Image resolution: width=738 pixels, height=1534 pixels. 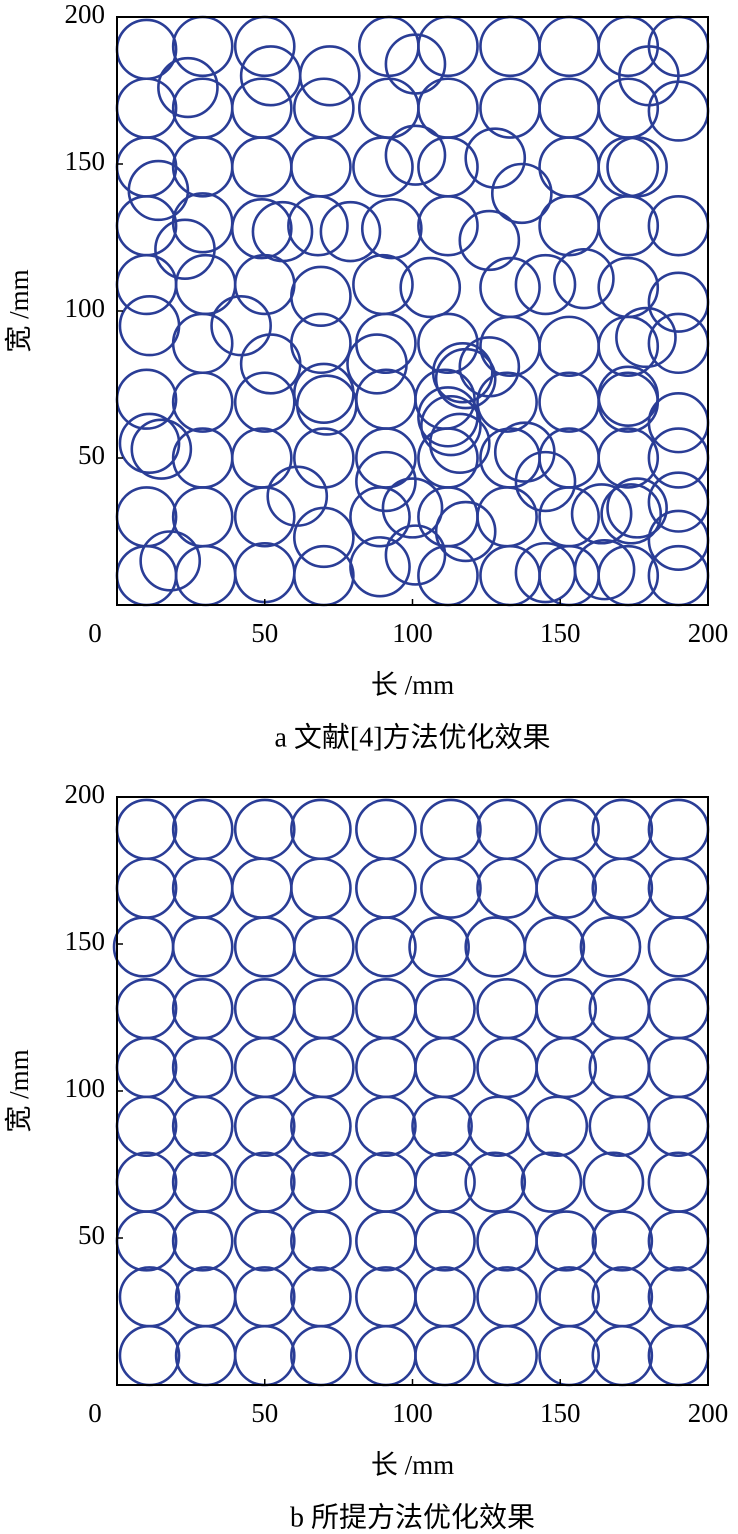 I want to click on x-axis-label: 长 /mm, so click(x=412, y=685).